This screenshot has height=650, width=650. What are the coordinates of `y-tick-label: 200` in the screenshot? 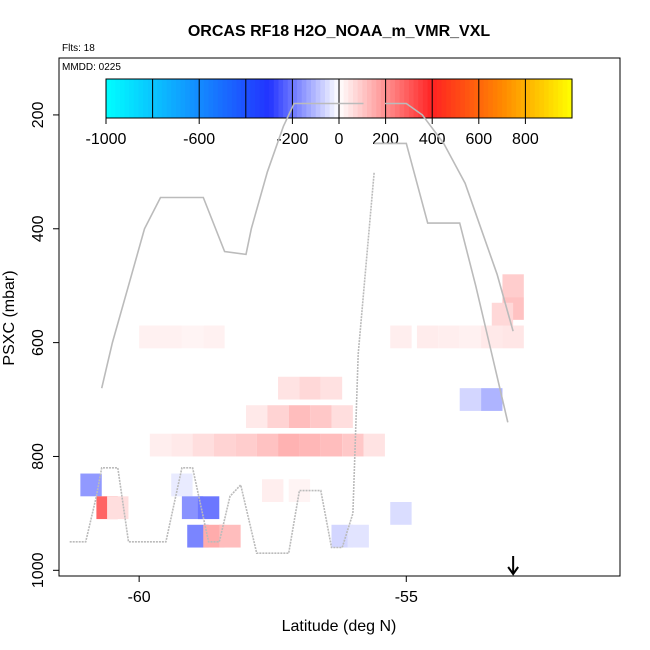 It's located at (38, 114).